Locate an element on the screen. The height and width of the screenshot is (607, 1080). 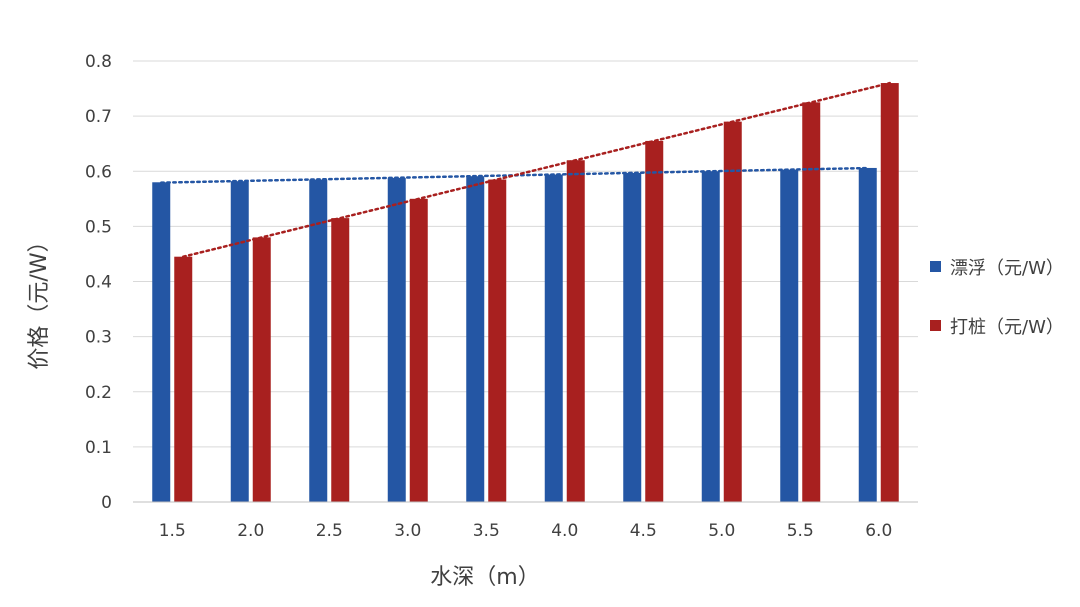
legend-label-floating: 漂浮（元/W） is located at coordinates (1007, 268).